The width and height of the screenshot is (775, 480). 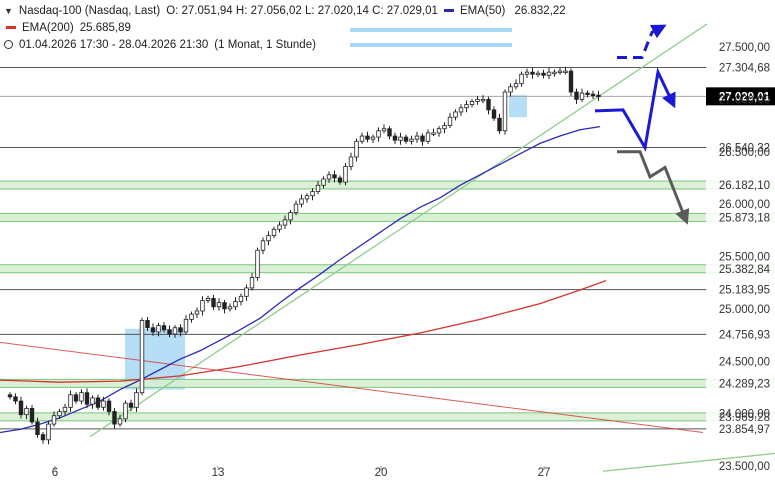 I want to click on clock-icon, so click(x=8, y=45).